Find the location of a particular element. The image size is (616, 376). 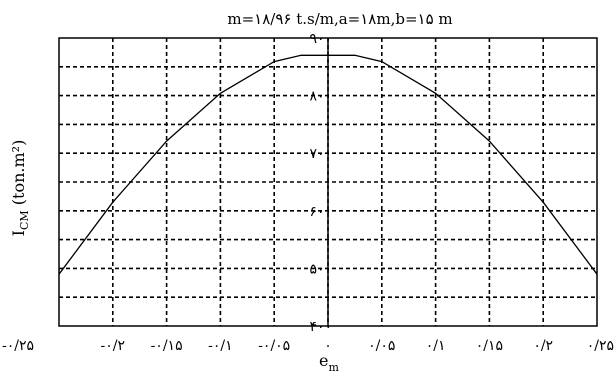

x-tick-label: ۰/۲ is located at coordinates (543, 346).